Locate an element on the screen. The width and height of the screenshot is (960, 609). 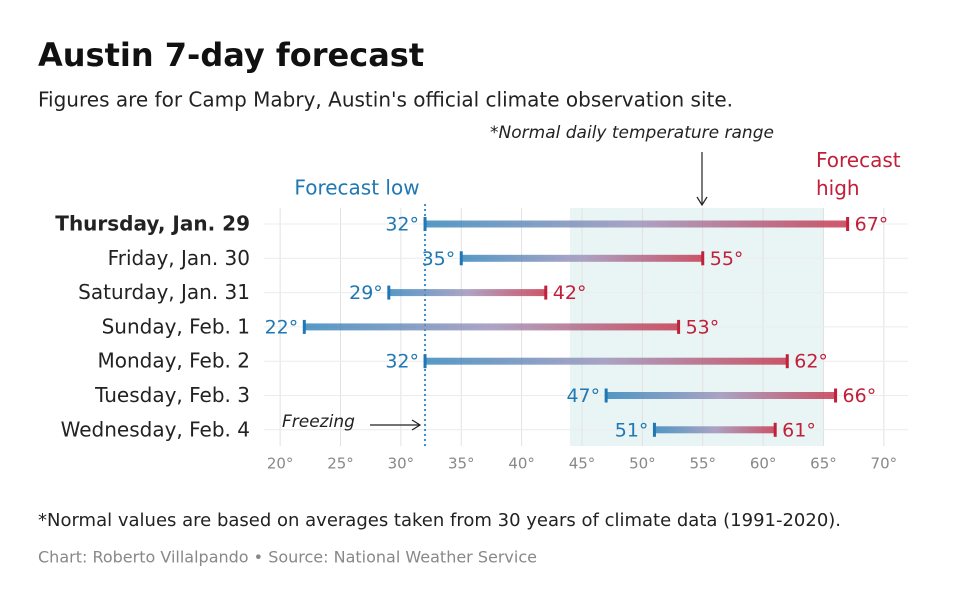
category-label: Friday, Jan. 30 is located at coordinates (179, 258).